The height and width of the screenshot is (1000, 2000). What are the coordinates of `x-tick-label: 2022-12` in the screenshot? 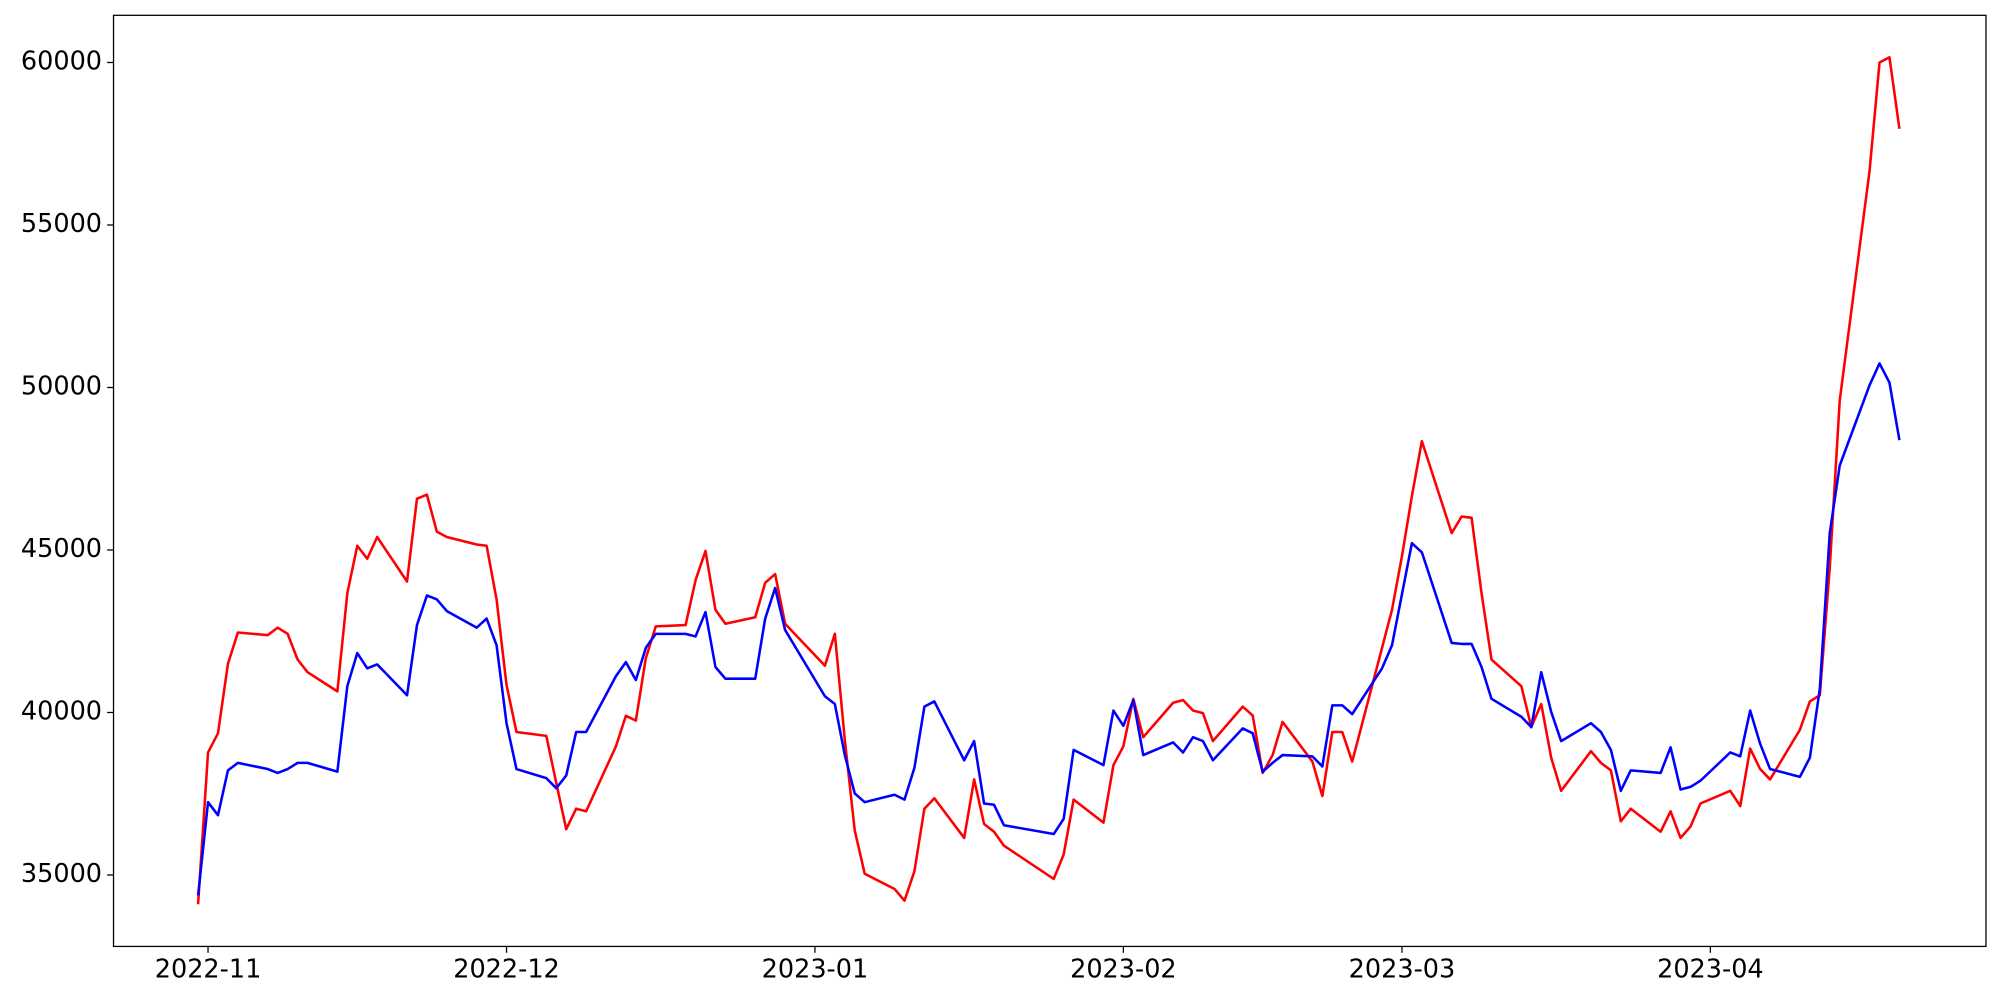 It's located at (506, 970).